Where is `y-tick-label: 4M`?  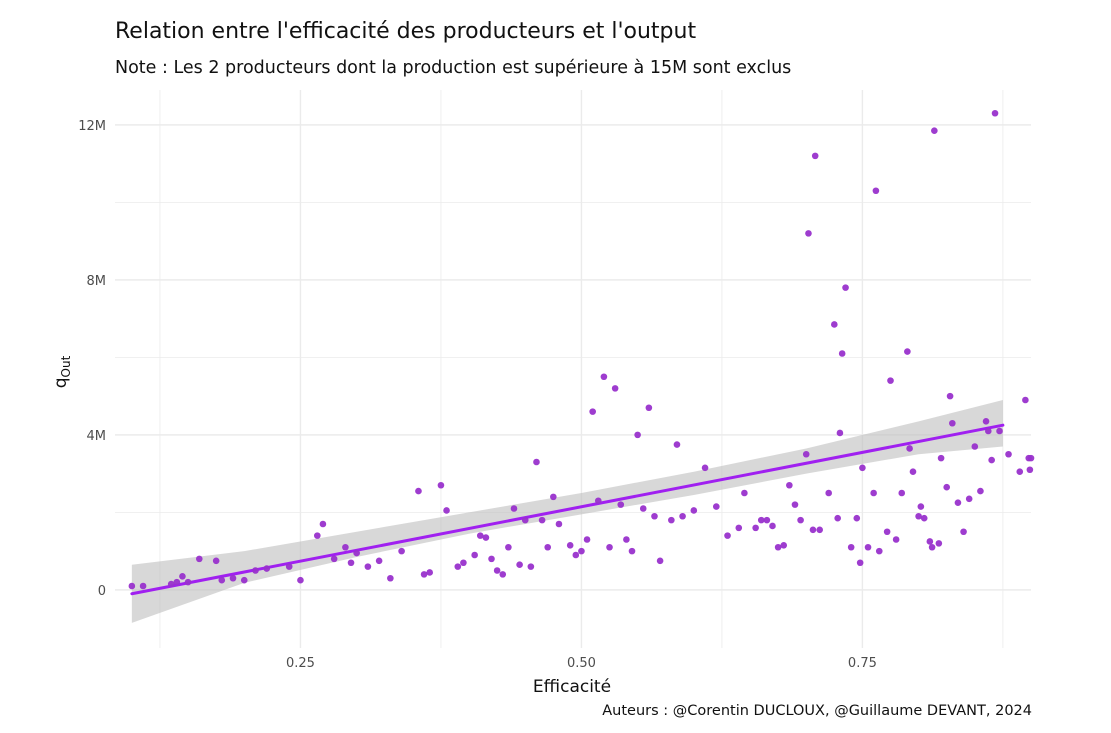
y-tick-label: 4M is located at coordinates (97, 436).